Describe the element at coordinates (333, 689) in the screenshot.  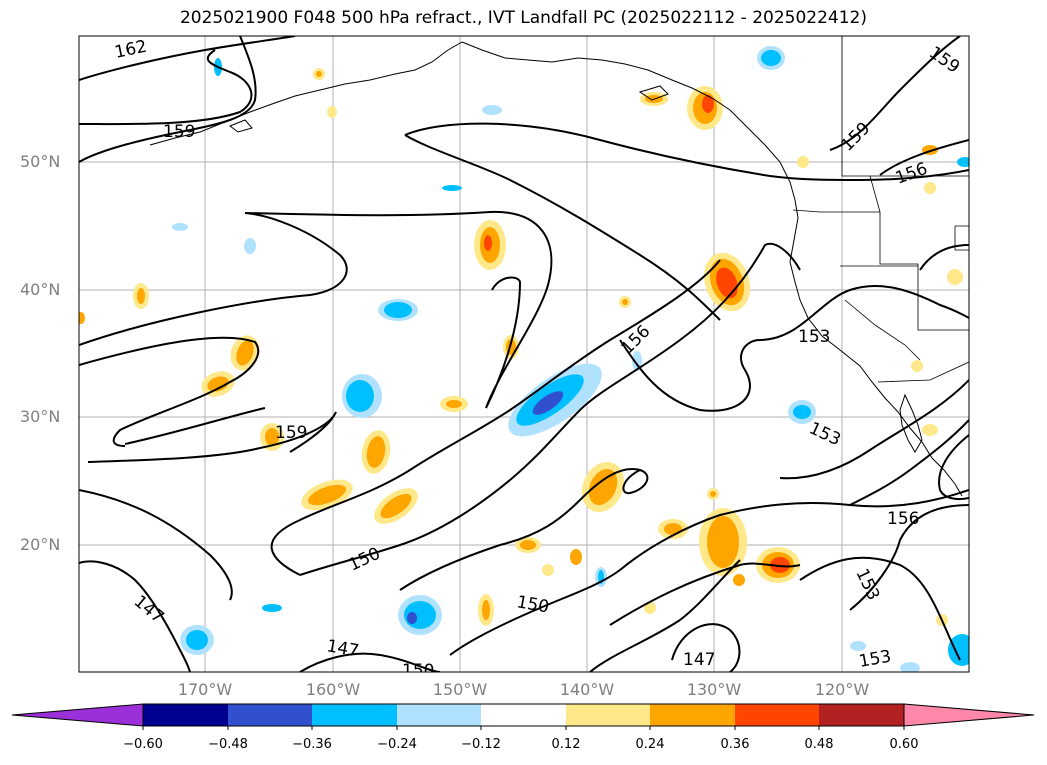
I see `lon-label: 160°W` at that location.